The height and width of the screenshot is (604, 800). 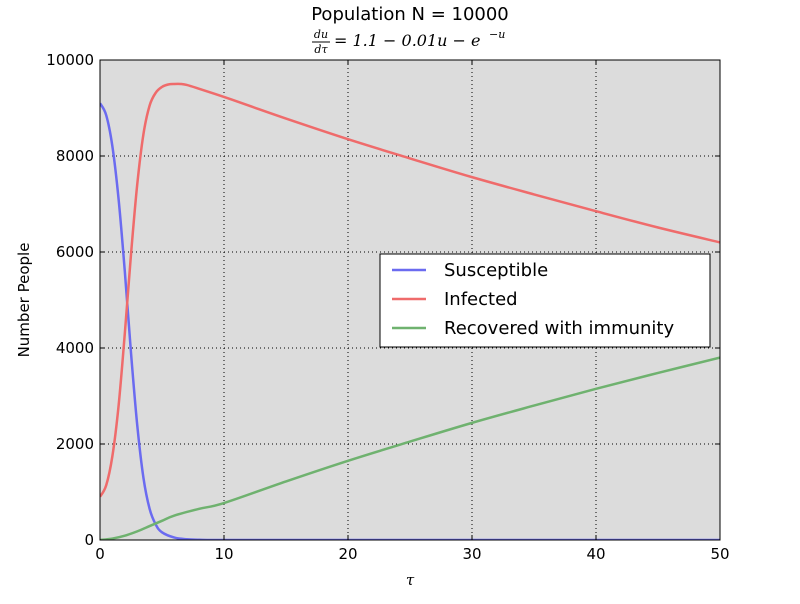 I want to click on chart-title: Population N = 10000, so click(x=410, y=14).